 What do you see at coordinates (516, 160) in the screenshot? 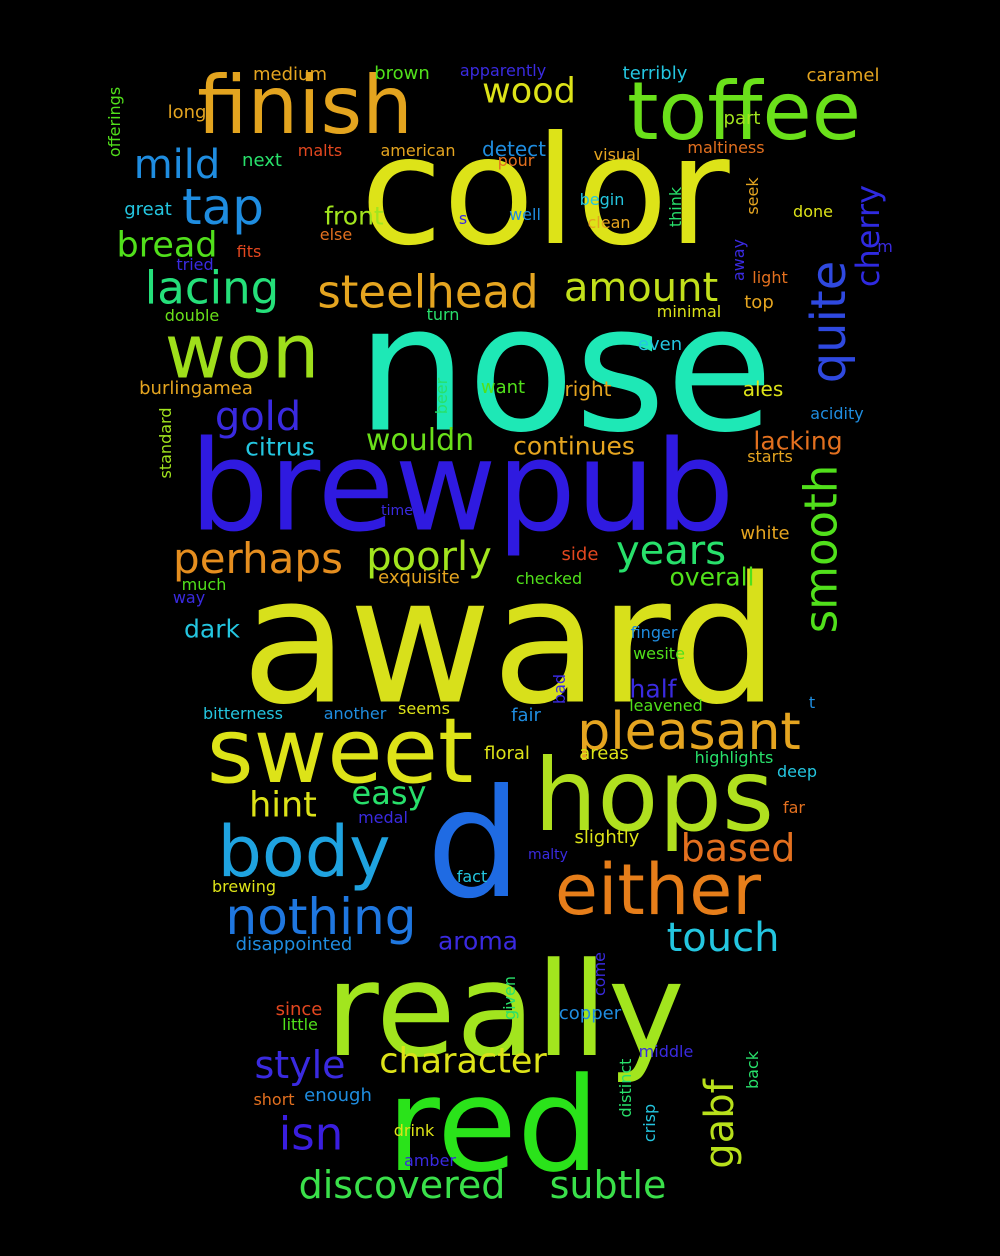
I see `word-pour: pour` at bounding box center [516, 160].